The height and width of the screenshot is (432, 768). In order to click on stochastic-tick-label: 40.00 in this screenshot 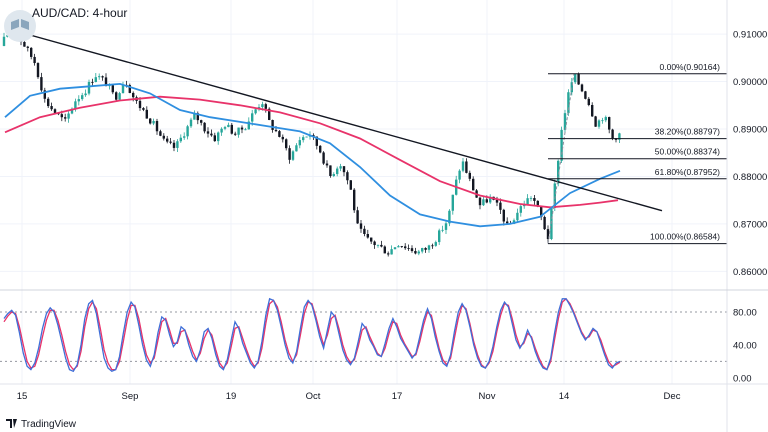, I will do `click(745, 345)`.